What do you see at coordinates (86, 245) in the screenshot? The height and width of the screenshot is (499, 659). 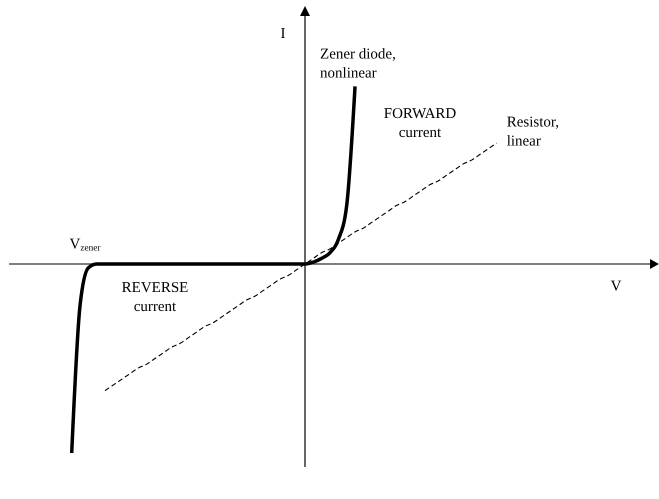 I see `annotation: V$_{zener}$` at bounding box center [86, 245].